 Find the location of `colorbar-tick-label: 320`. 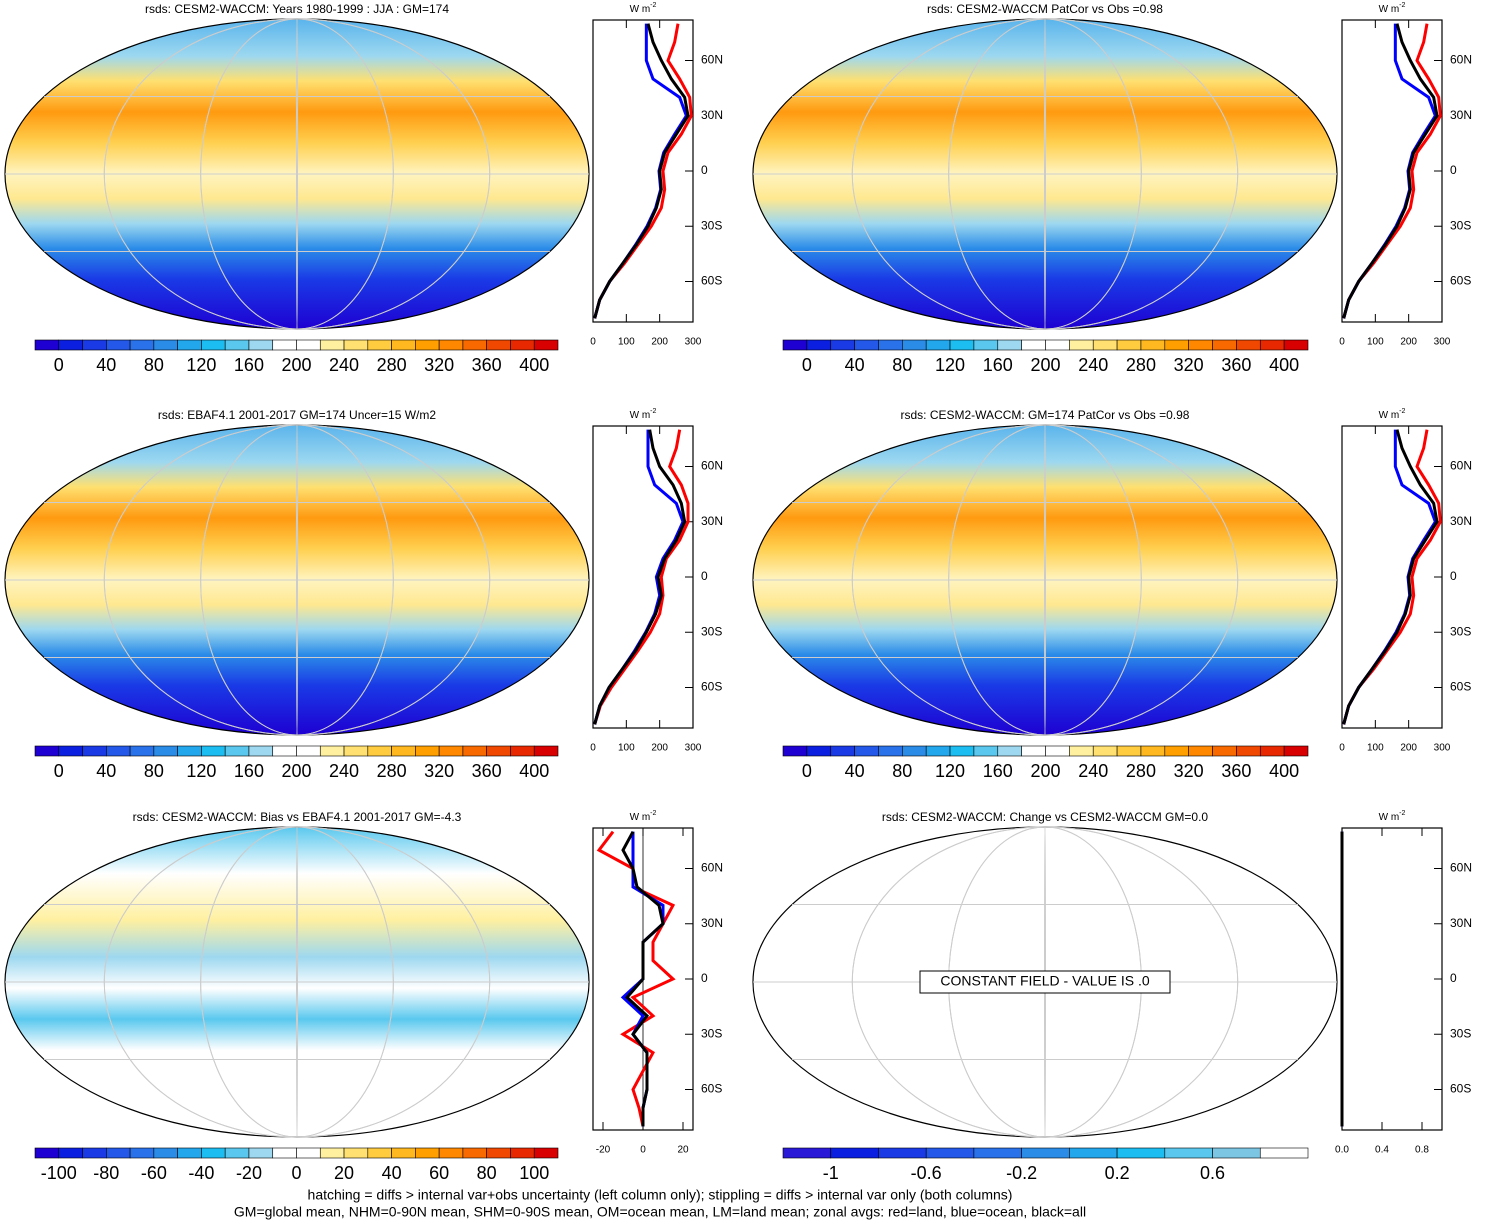

colorbar-tick-label: 320 is located at coordinates (439, 365).